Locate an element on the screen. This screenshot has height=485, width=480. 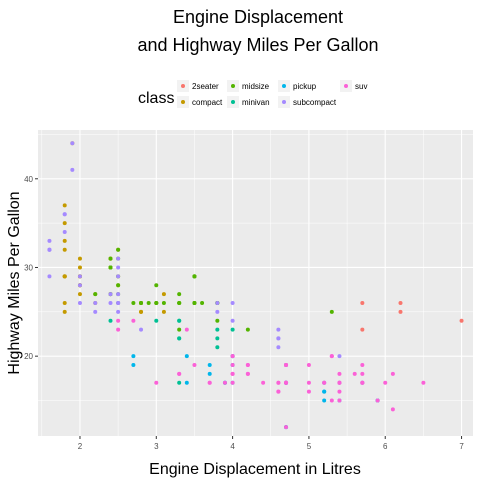
chart-title-line-2: and Highway Miles Per Gallon is located at coordinates (257, 45).